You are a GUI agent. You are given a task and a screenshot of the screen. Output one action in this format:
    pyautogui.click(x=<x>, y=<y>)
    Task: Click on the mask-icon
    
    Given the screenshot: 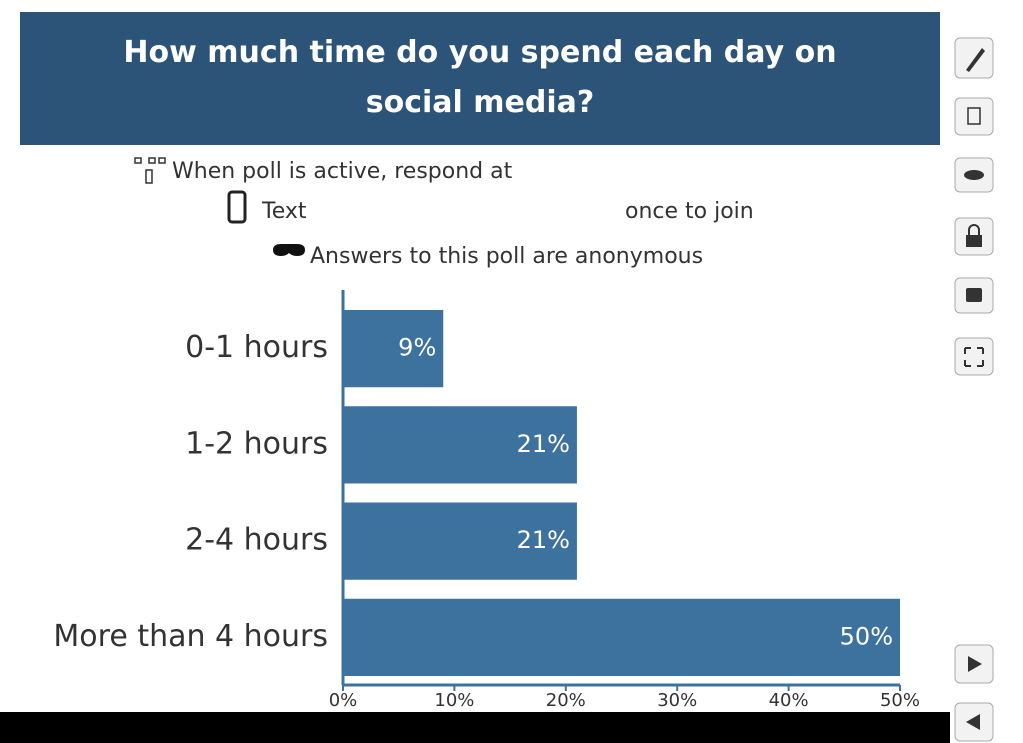 What is the action you would take?
    pyautogui.click(x=289, y=250)
    